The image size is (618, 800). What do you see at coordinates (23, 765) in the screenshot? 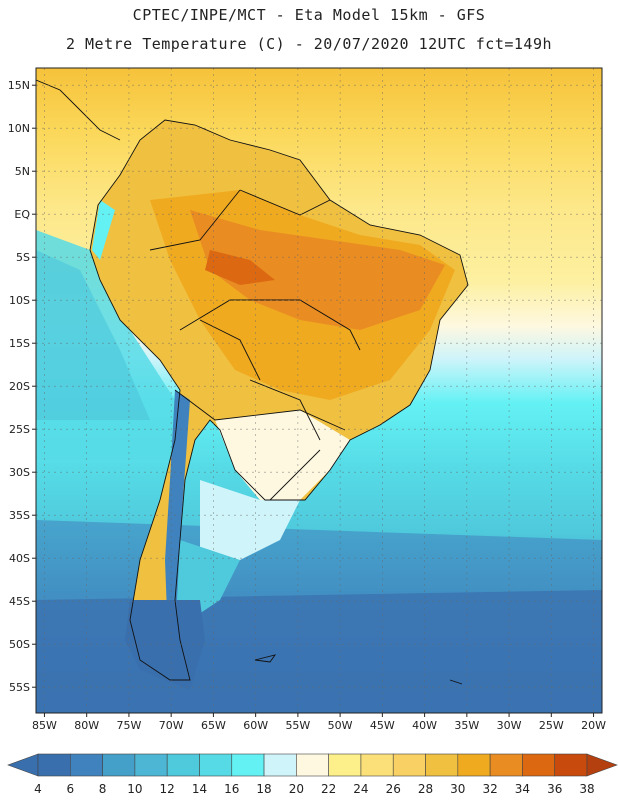
I see `colorbar-arrow-low` at bounding box center [23, 765].